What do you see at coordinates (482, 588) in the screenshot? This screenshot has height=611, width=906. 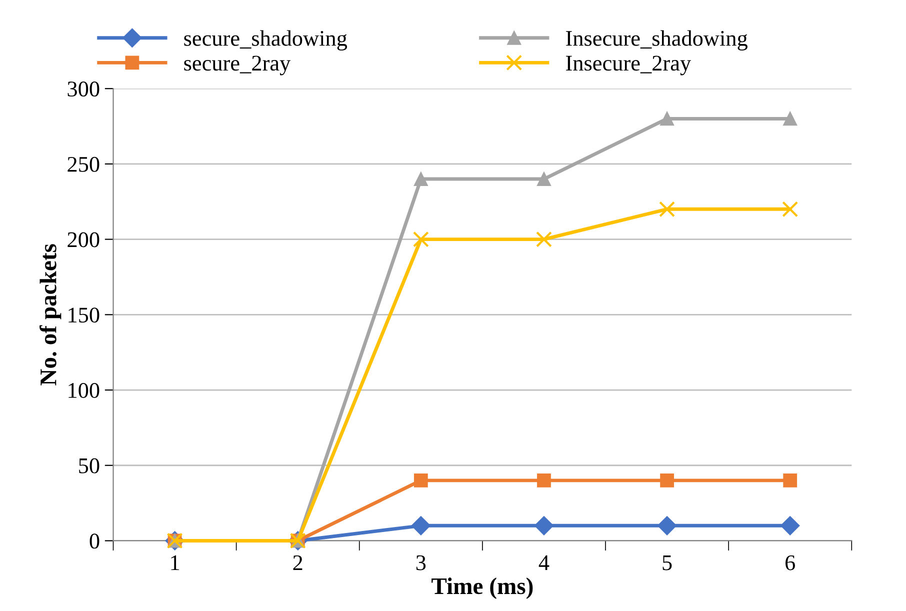 I see `x-axis-title: Time (ms)` at bounding box center [482, 588].